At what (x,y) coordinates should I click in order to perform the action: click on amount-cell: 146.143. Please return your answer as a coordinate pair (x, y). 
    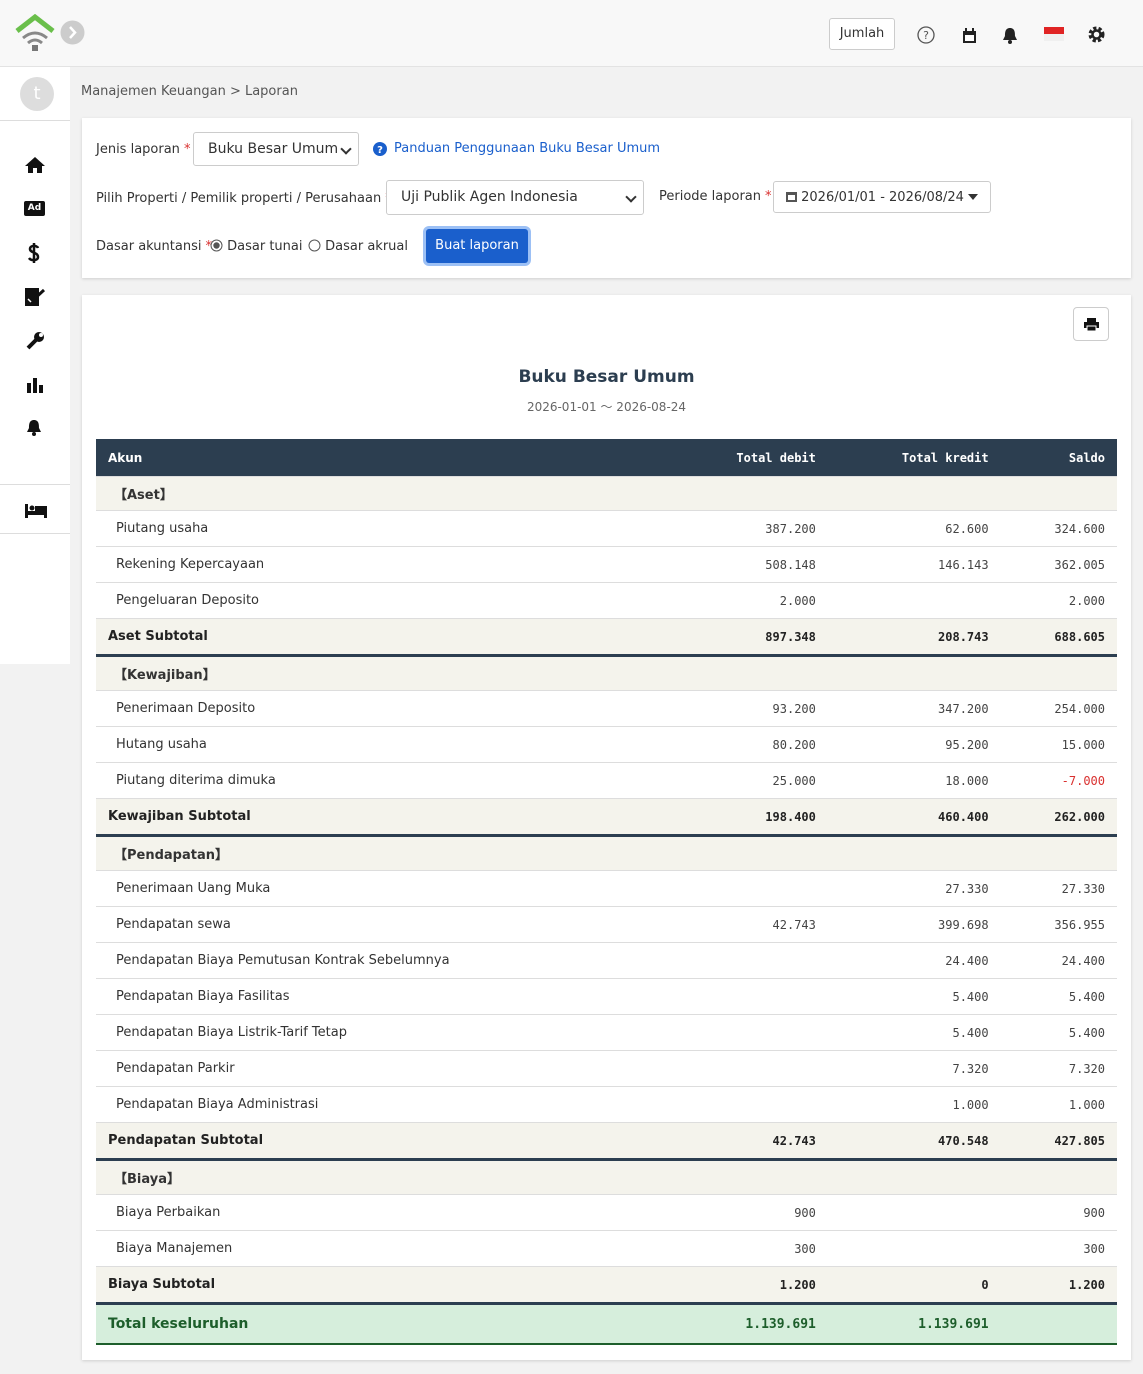
    Looking at the image, I should click on (914, 564).